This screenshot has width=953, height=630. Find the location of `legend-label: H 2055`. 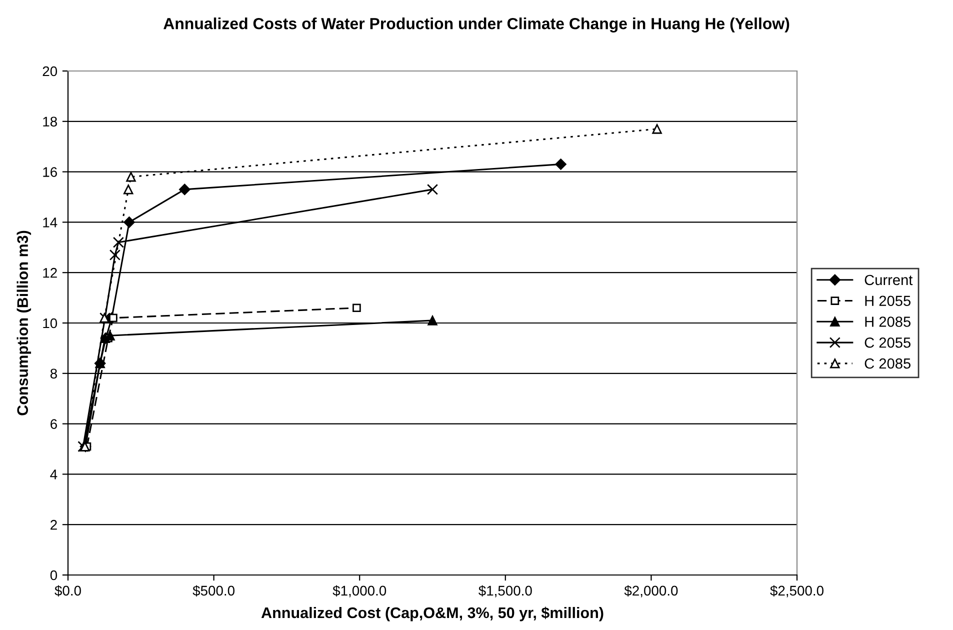

legend-label: H 2055 is located at coordinates (887, 301).